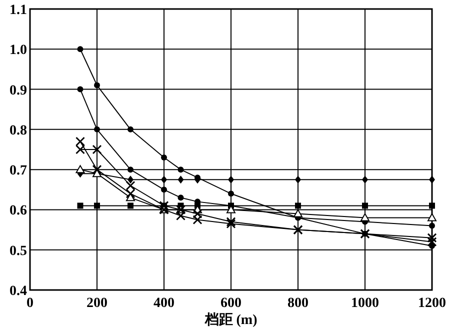 This screenshot has height=331, width=452. I want to click on y-tick-label: 0.4, so click(18, 291).